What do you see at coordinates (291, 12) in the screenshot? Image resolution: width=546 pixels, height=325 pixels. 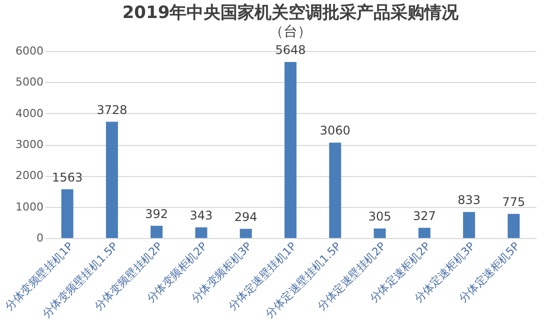 I see `chart-title: 2019年中央国家机关空调批采产品采购情况` at bounding box center [291, 12].